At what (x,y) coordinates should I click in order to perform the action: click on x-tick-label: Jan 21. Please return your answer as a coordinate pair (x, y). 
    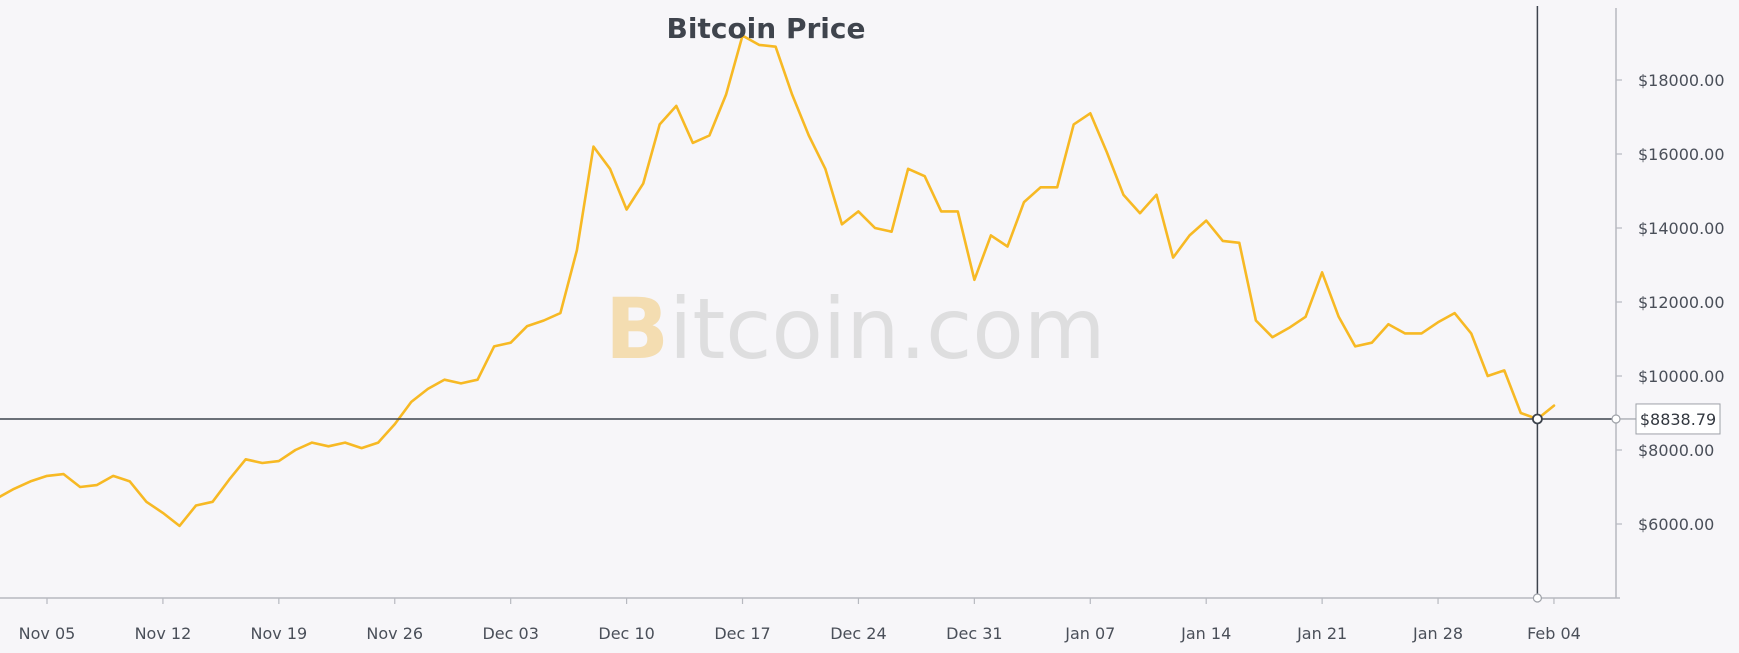
    Looking at the image, I should click on (1321, 633).